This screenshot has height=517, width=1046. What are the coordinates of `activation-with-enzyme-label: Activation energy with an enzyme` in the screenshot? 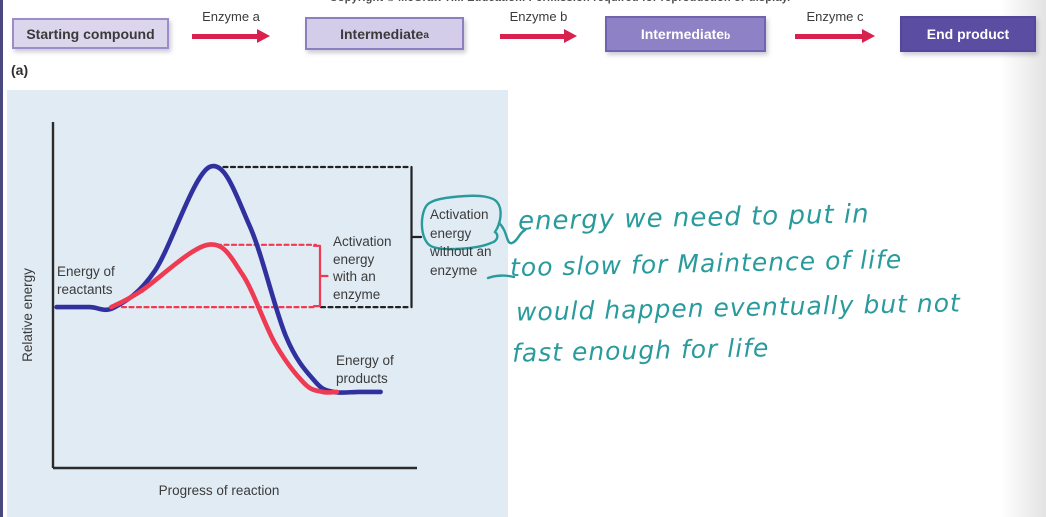 It's located at (362, 268).